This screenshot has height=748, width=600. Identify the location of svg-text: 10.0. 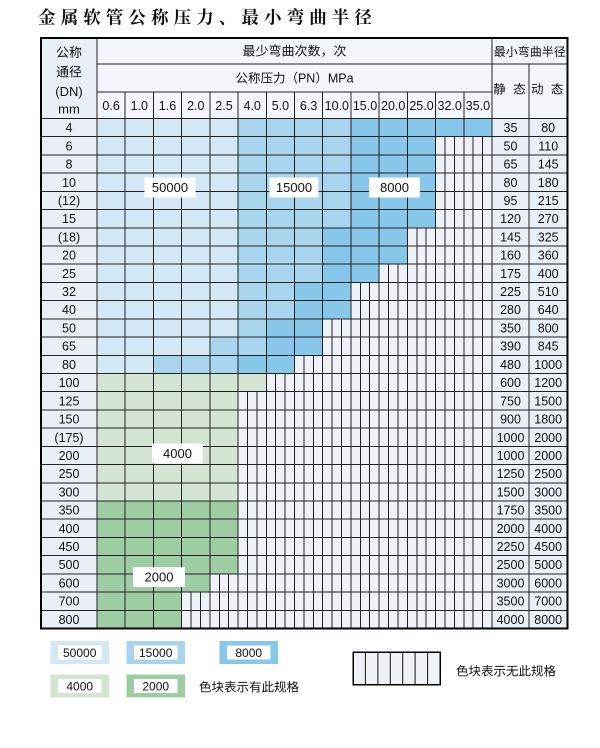
(337, 106).